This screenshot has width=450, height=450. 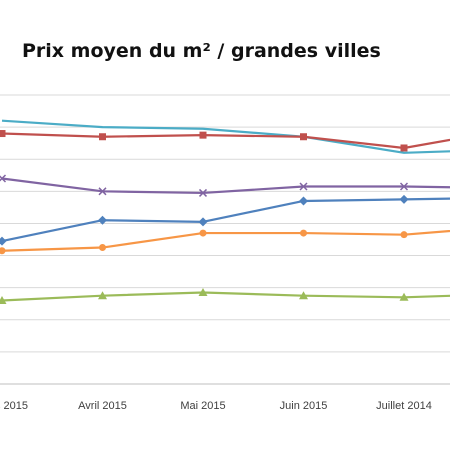 What do you see at coordinates (404, 406) in the screenshot?
I see `x-tick-label: Juillet 2014` at bounding box center [404, 406].